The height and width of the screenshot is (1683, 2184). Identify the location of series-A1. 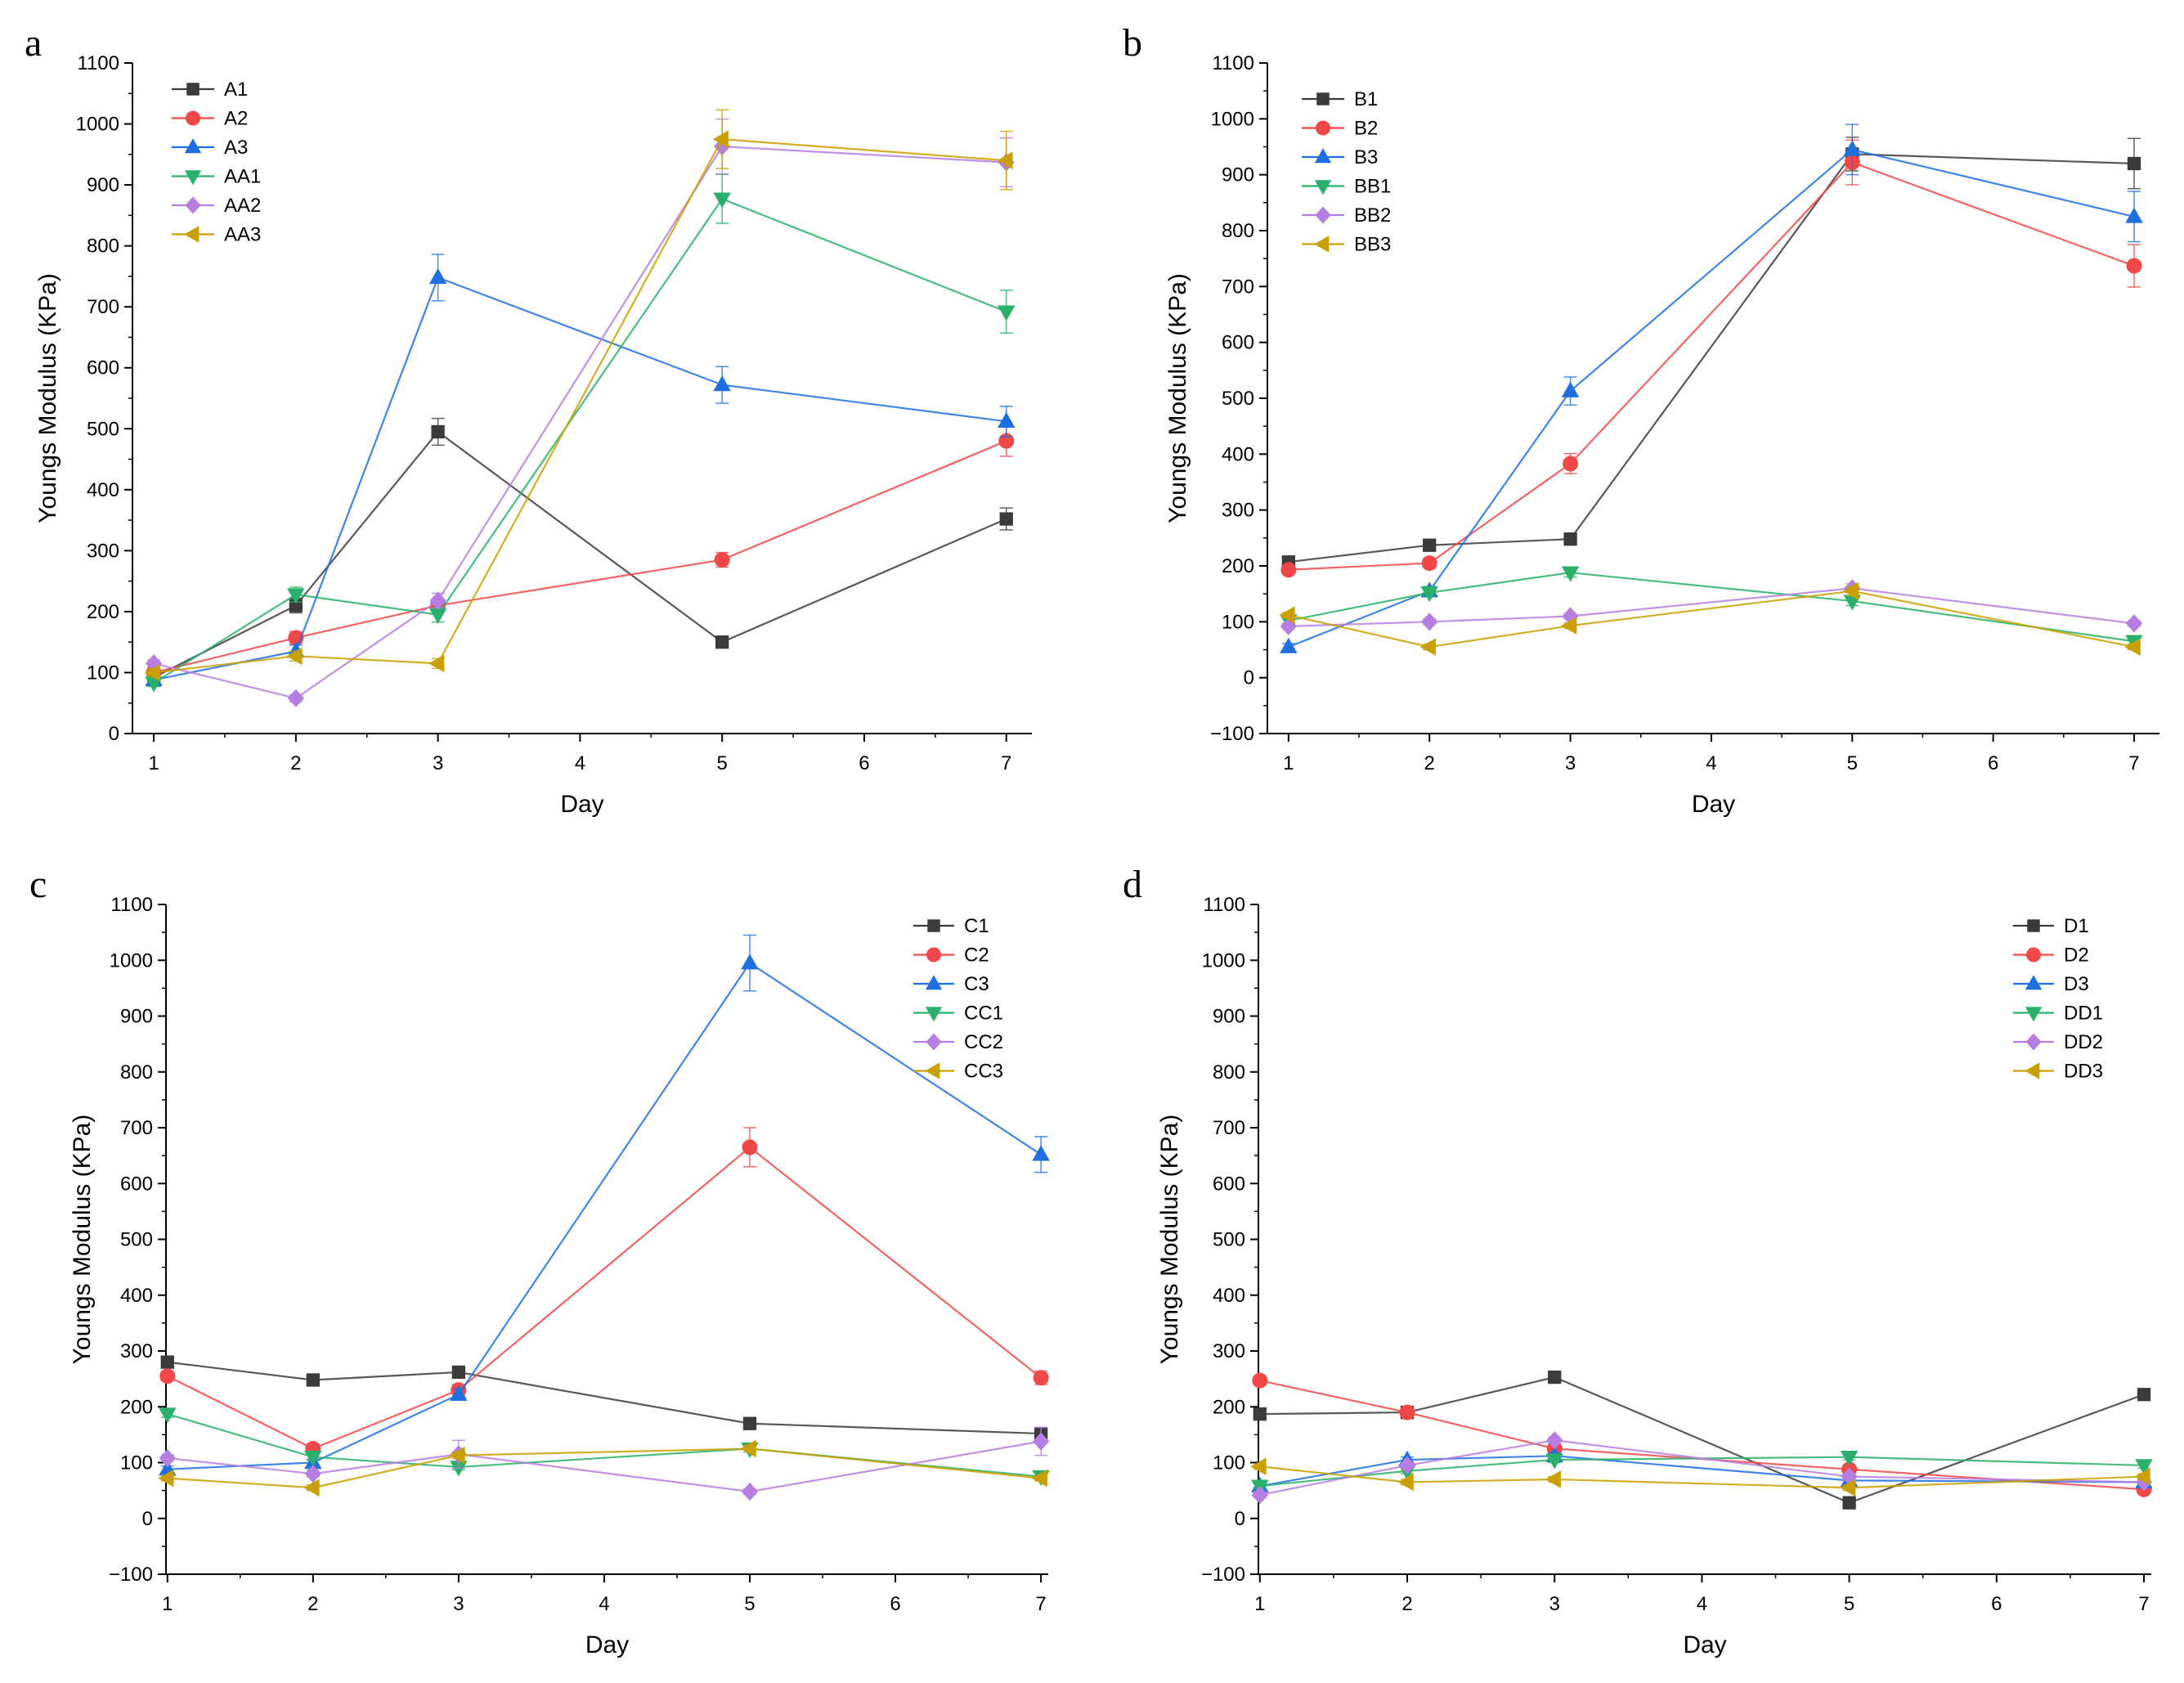
(580, 550).